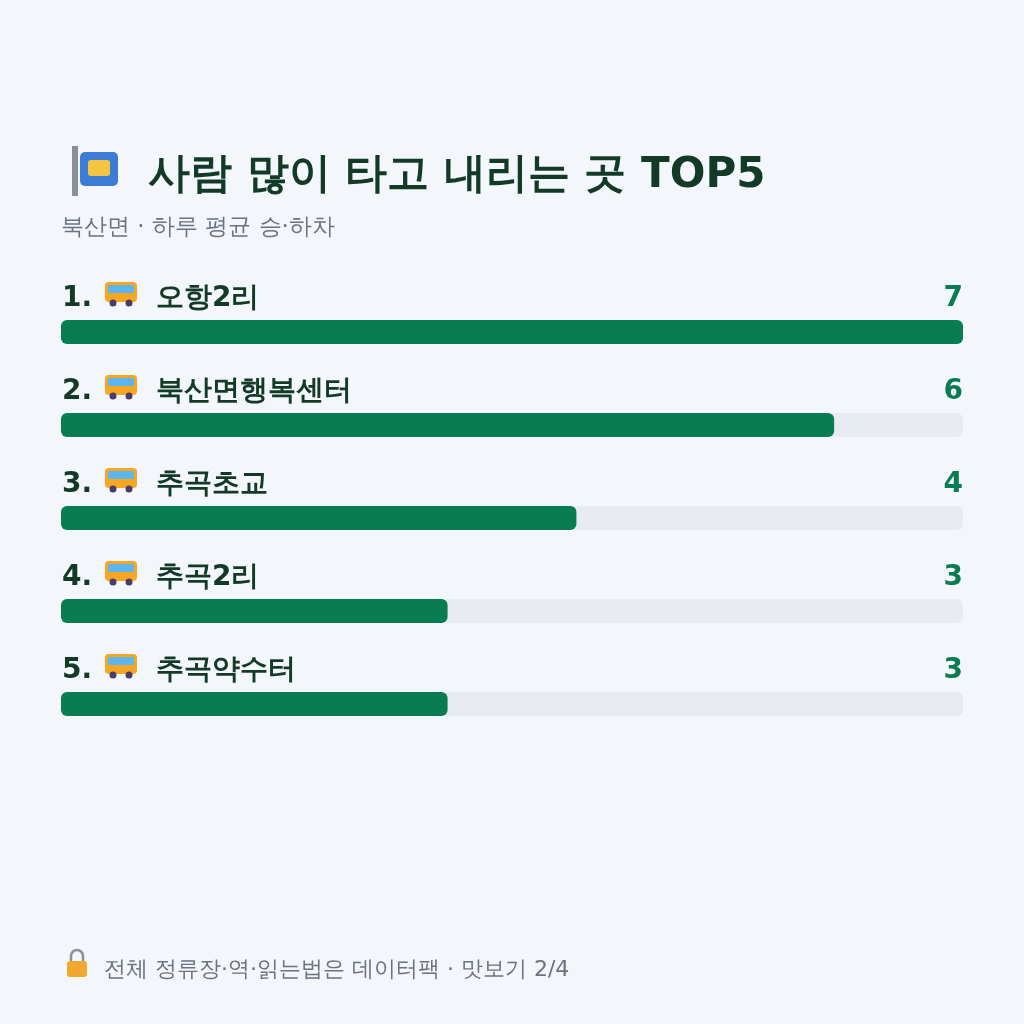 Image resolution: width=1024 pixels, height=1024 pixels. I want to click on data-label: 6, so click(953, 389).